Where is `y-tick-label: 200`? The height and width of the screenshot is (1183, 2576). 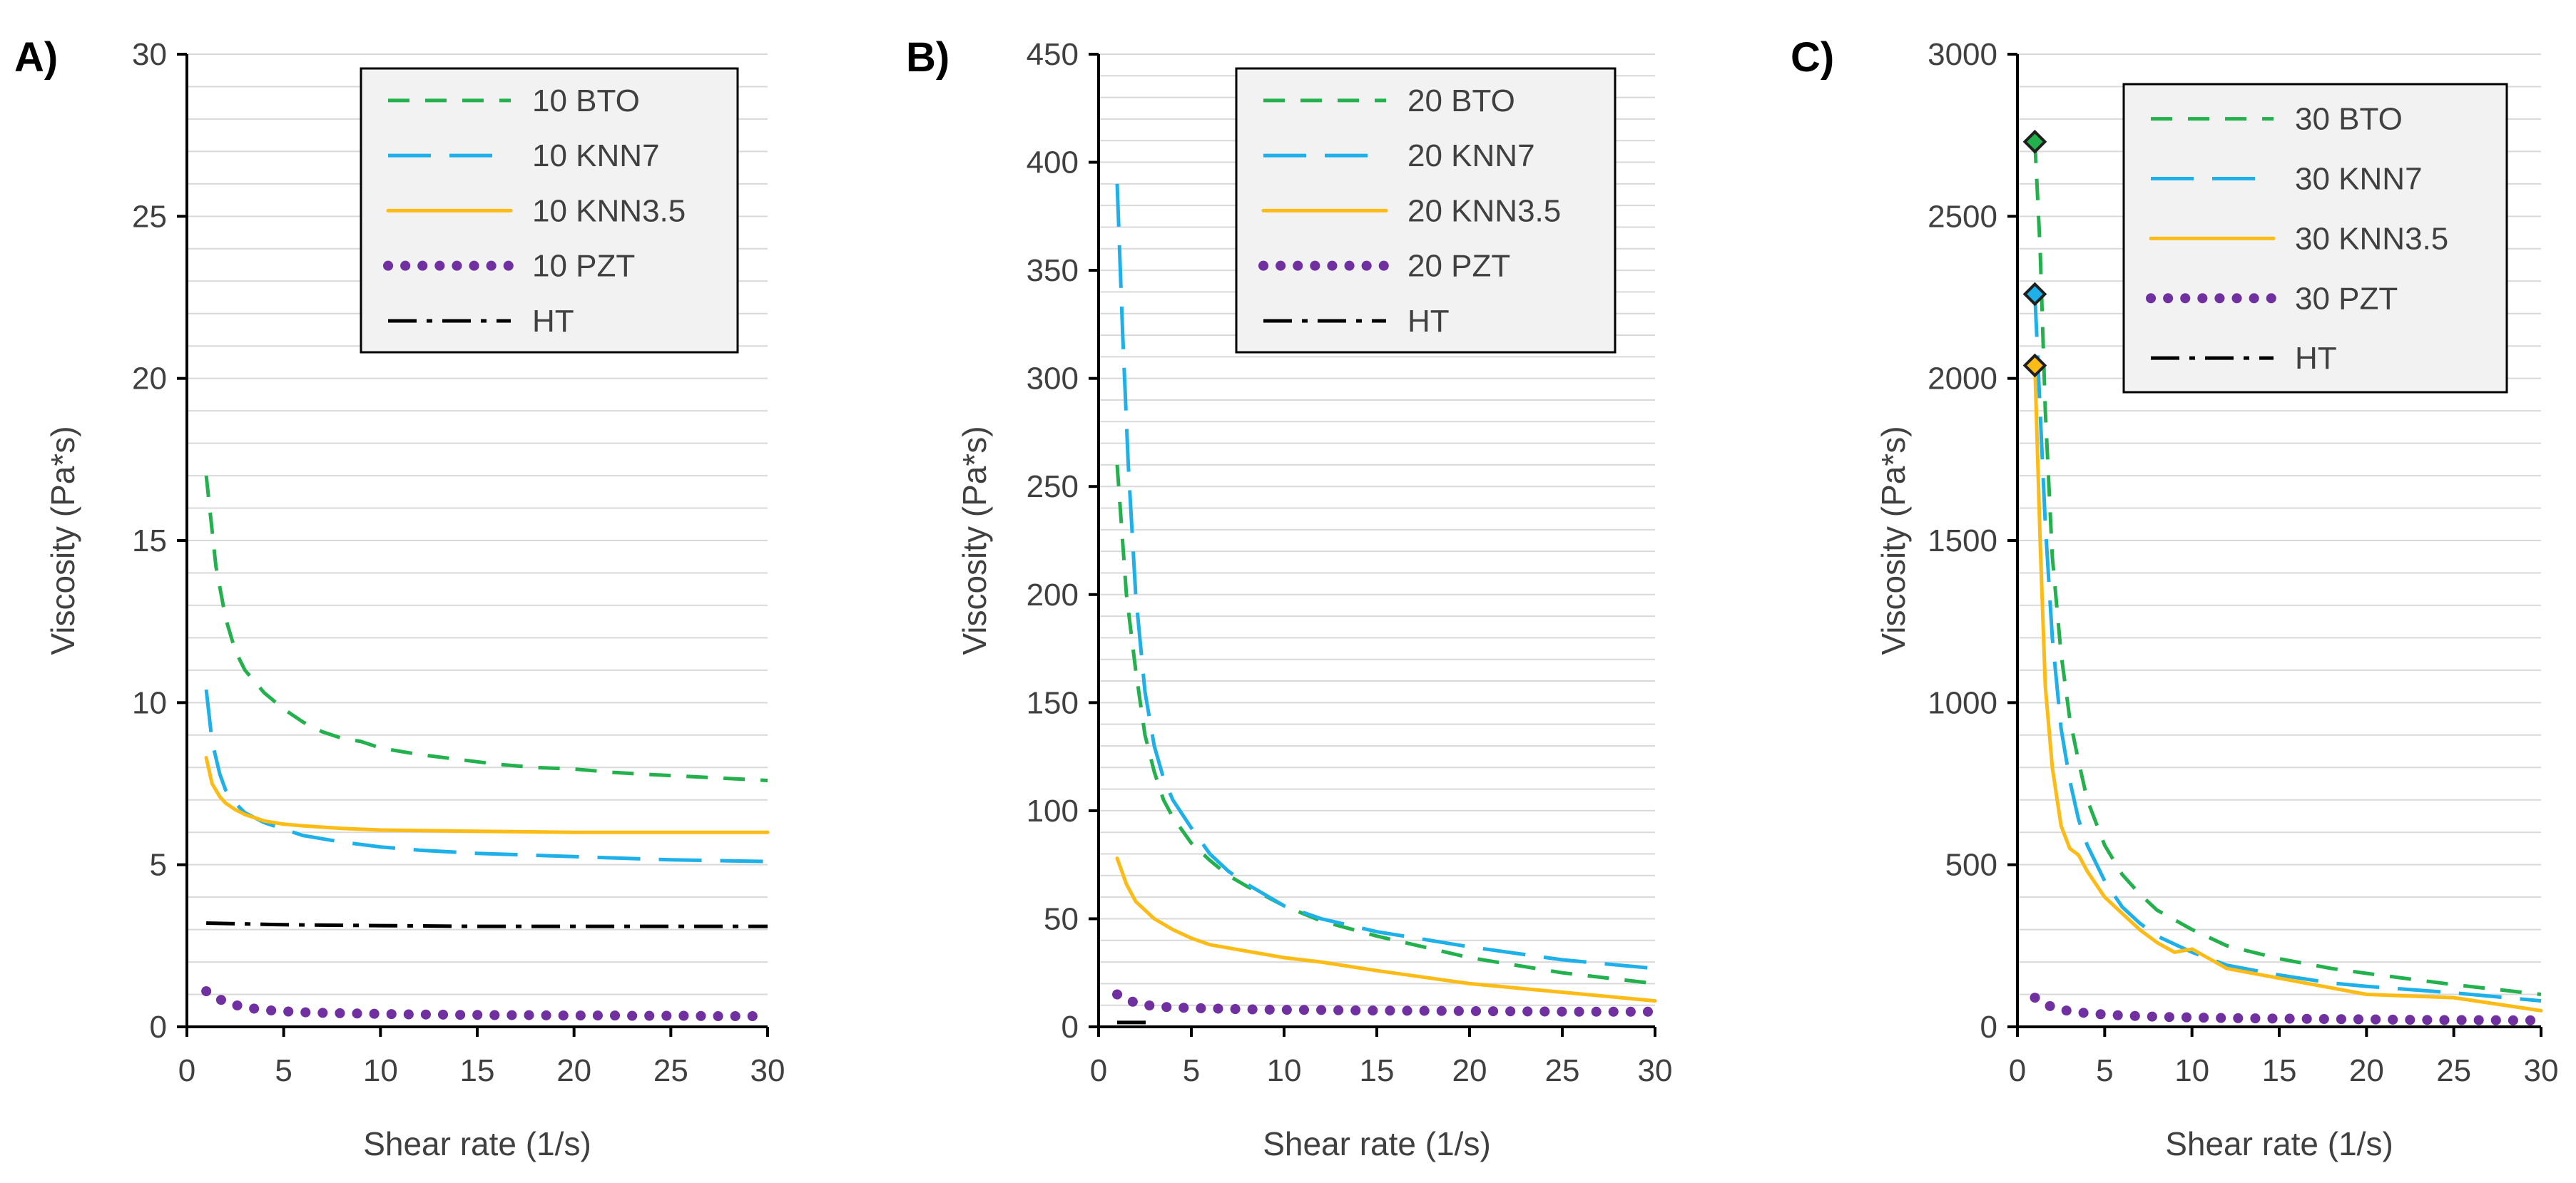
y-tick-label: 200 is located at coordinates (1053, 595).